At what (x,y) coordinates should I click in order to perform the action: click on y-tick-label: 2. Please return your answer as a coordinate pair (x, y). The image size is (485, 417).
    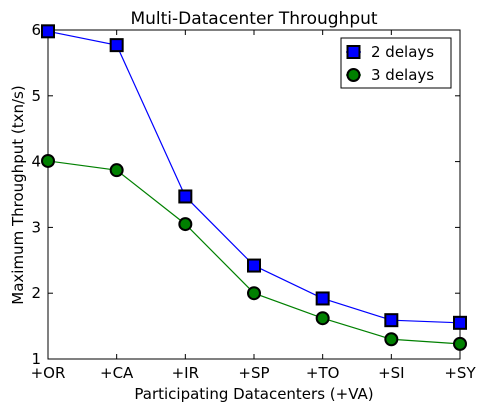
    Looking at the image, I should click on (36, 293).